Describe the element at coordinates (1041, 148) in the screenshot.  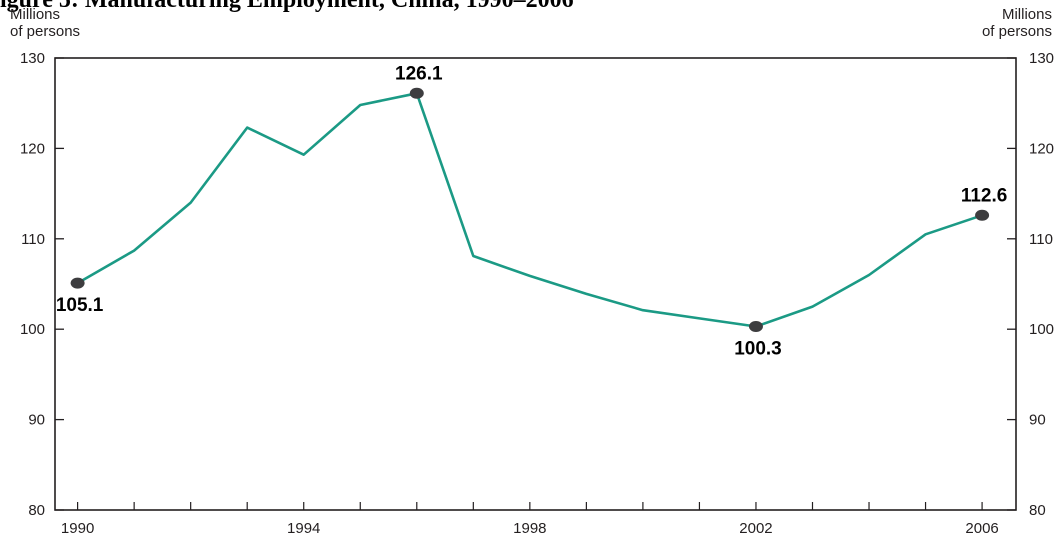
I see `right-y-tick-label: 120` at that location.